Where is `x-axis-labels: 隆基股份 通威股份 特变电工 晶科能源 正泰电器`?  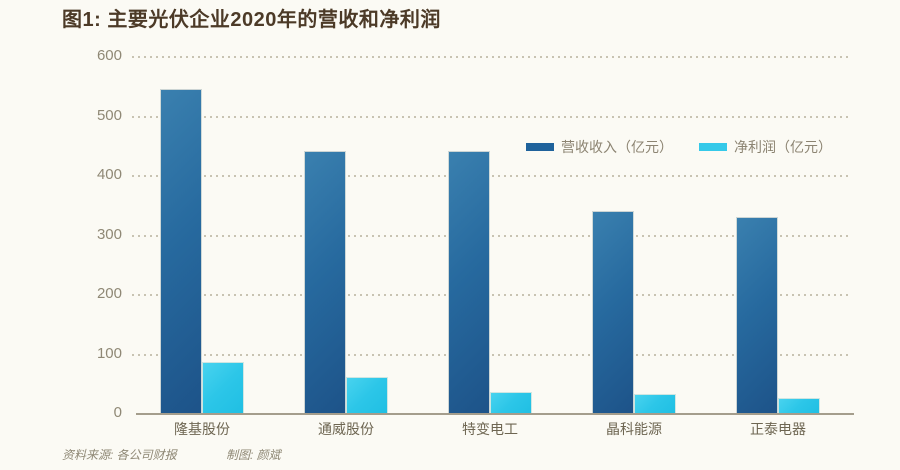 x-axis-labels: 隆基股份 通威股份 特变电工 晶科能源 正泰电器 is located at coordinates (490, 429).